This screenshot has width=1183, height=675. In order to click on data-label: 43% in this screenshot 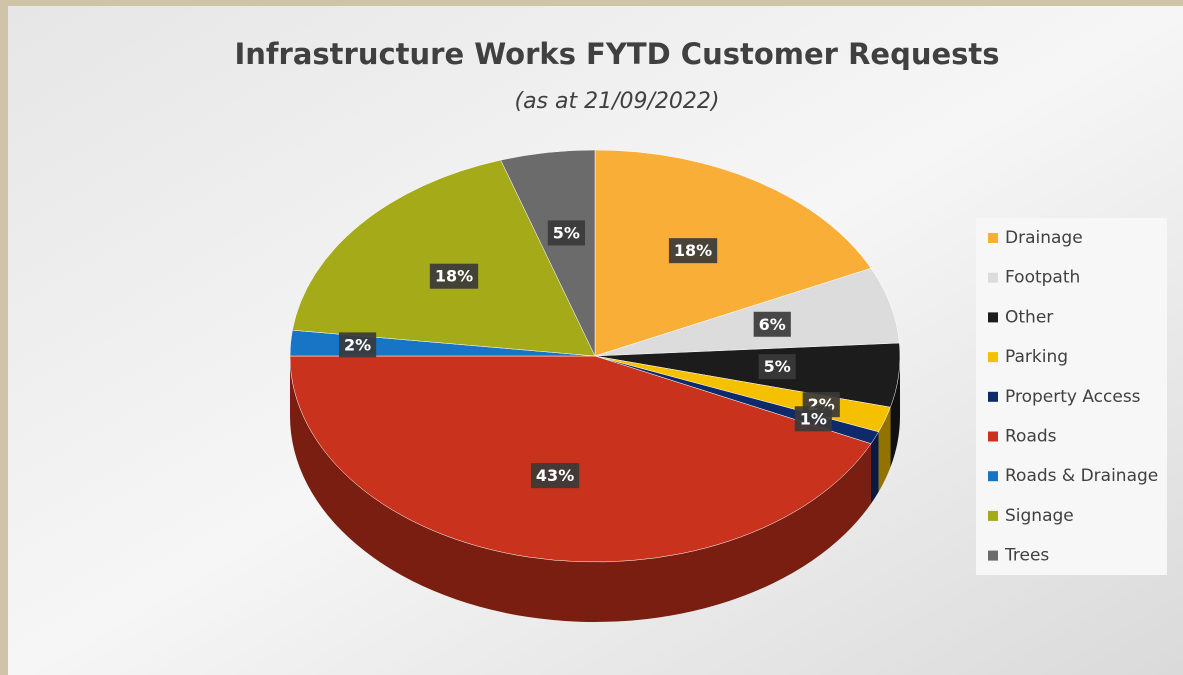, I will do `click(555, 475)`.